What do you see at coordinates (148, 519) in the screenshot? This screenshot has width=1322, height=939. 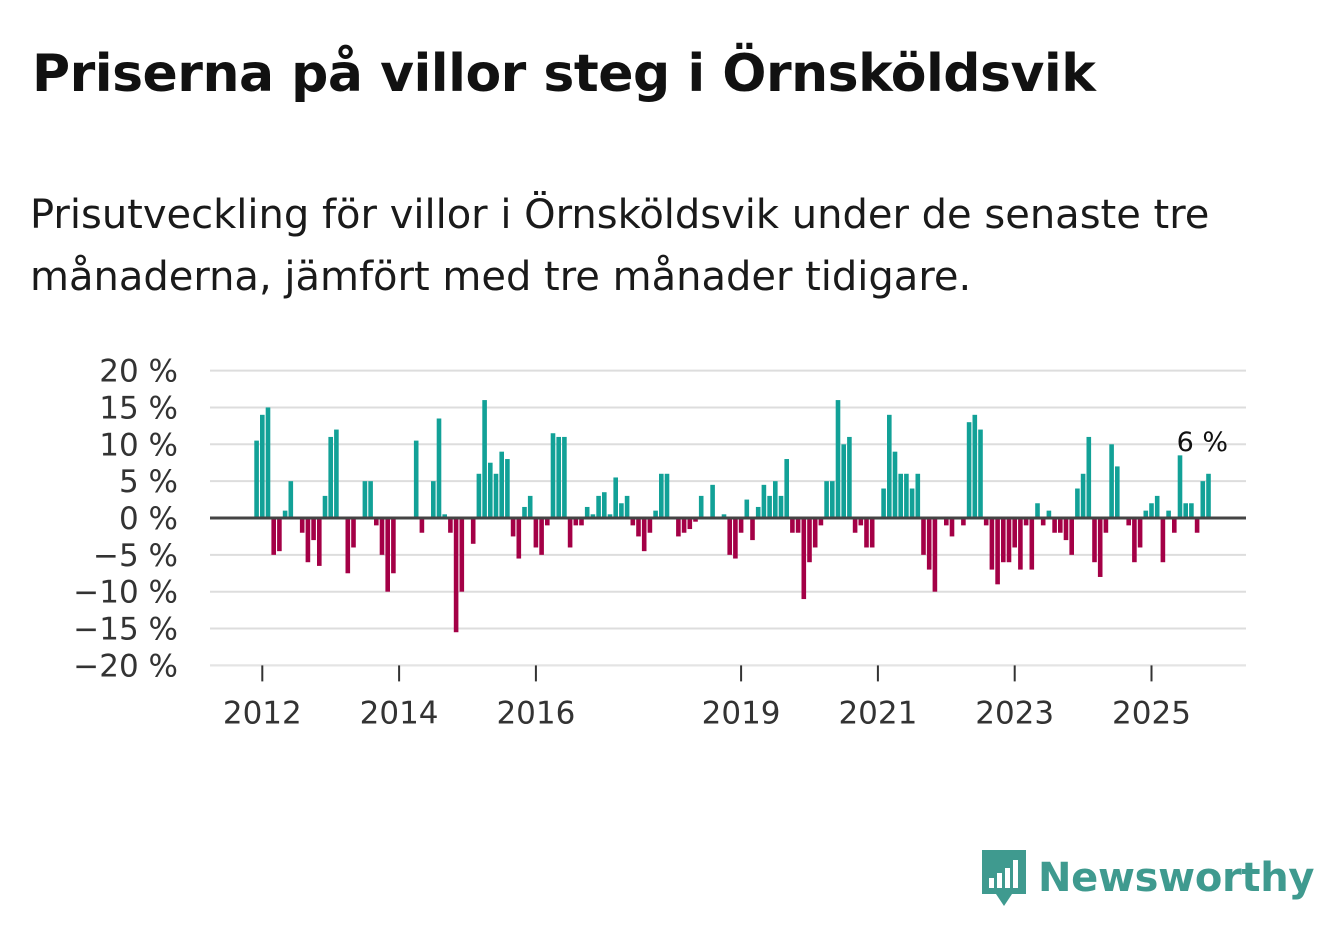 I see `y-tick-label: 0 %` at bounding box center [148, 519].